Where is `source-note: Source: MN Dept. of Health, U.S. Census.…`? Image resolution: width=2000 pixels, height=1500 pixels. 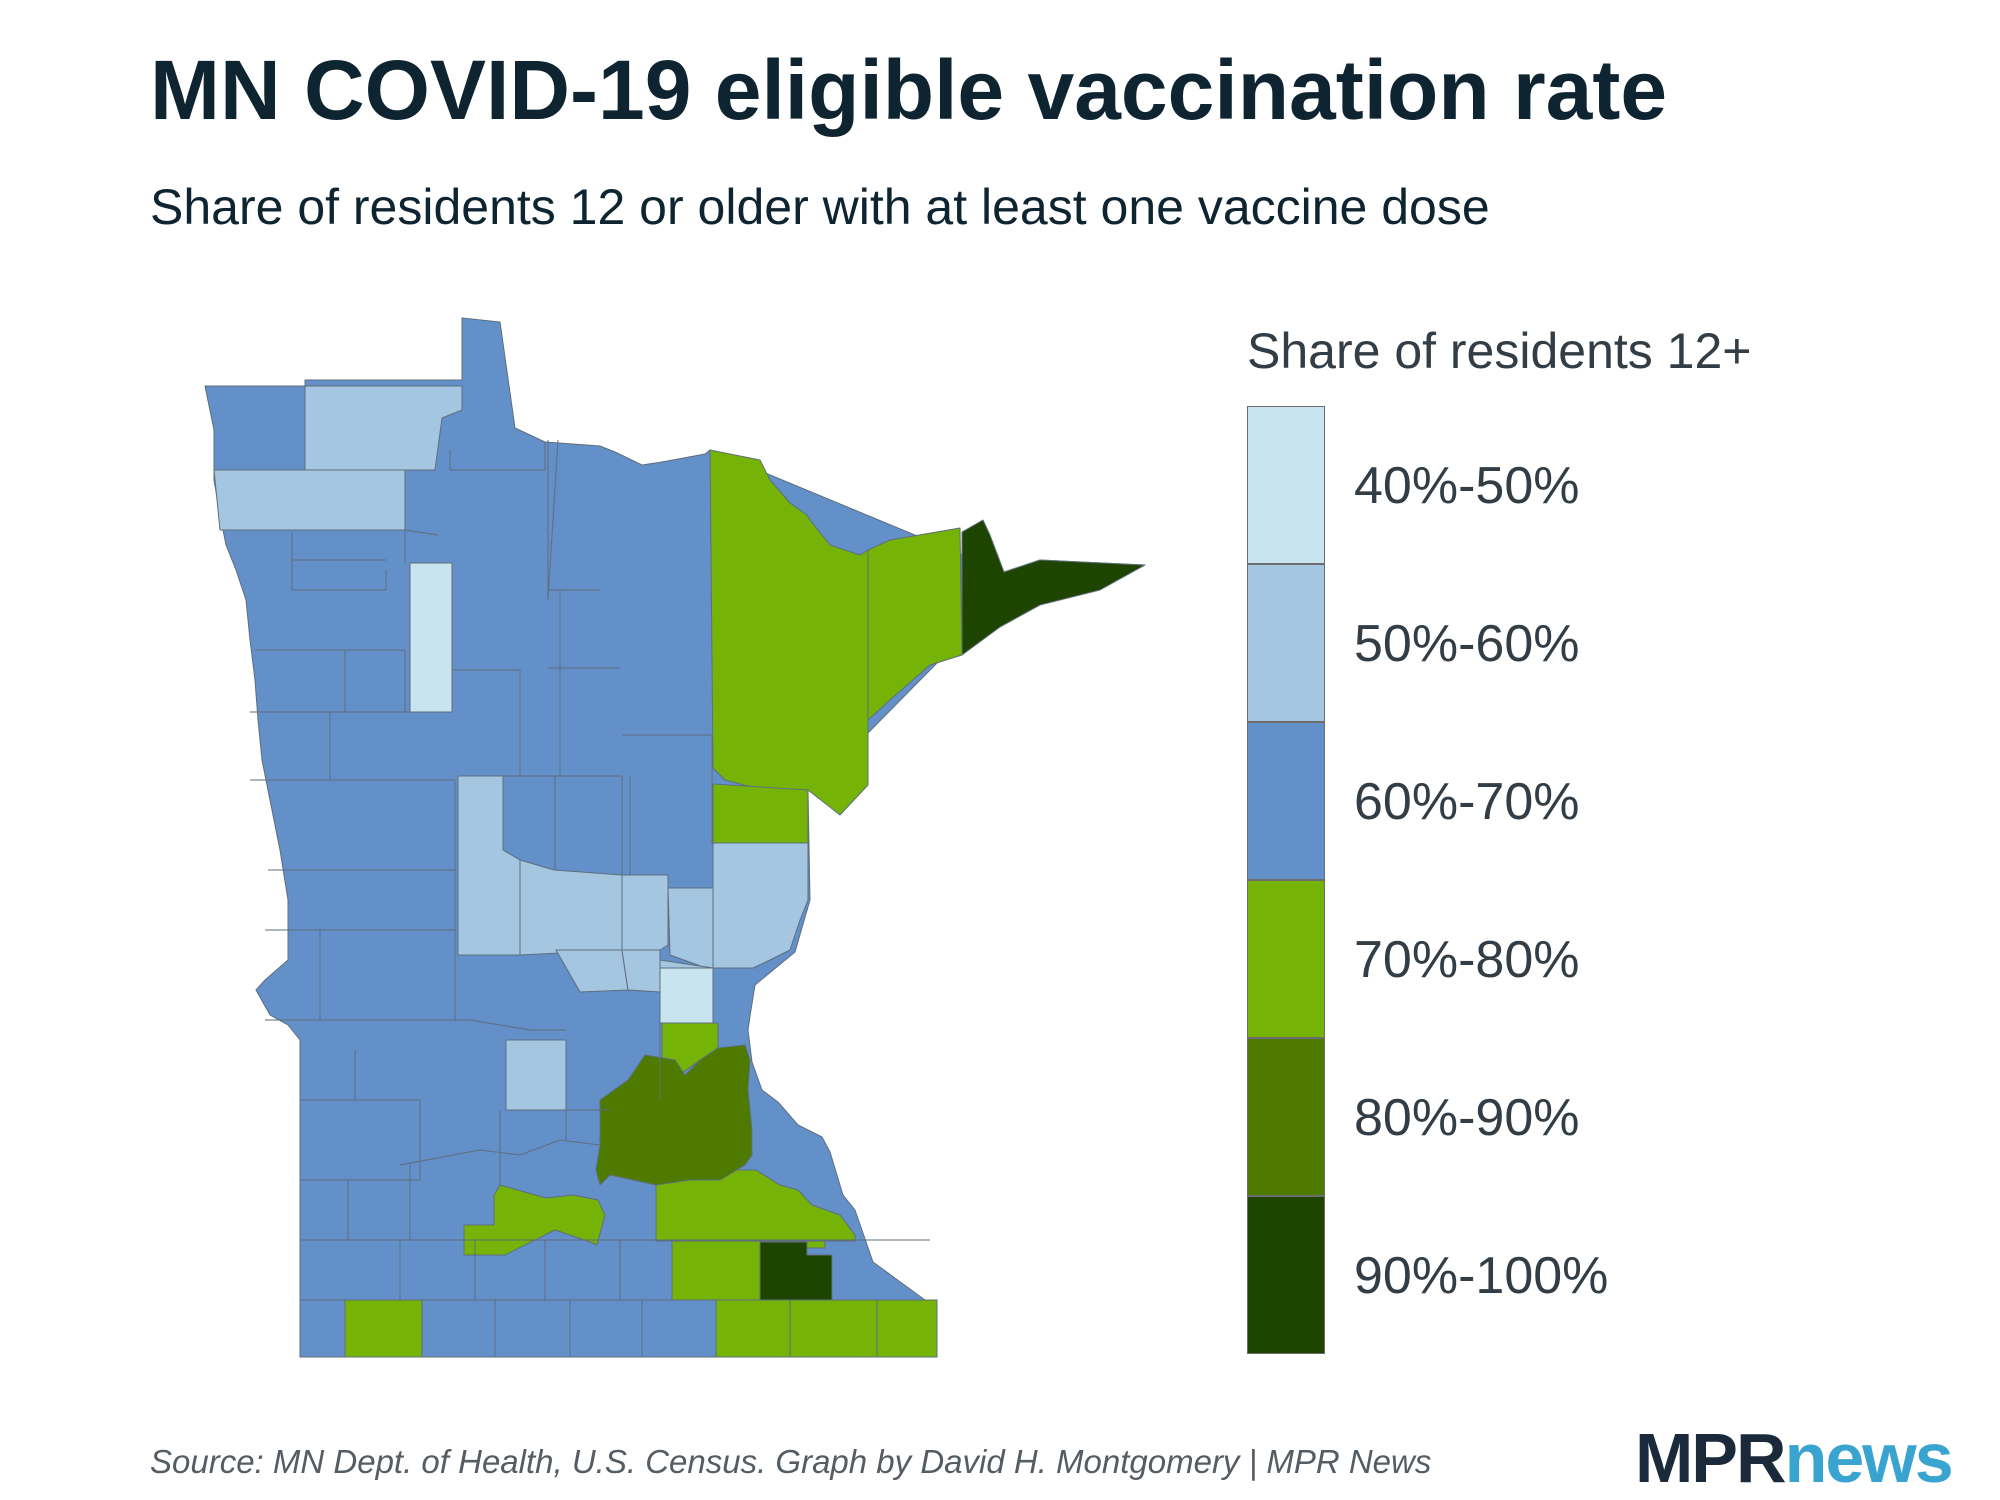
source-note: Source: MN Dept. of Health, U.S. Census.… is located at coordinates (791, 1461).